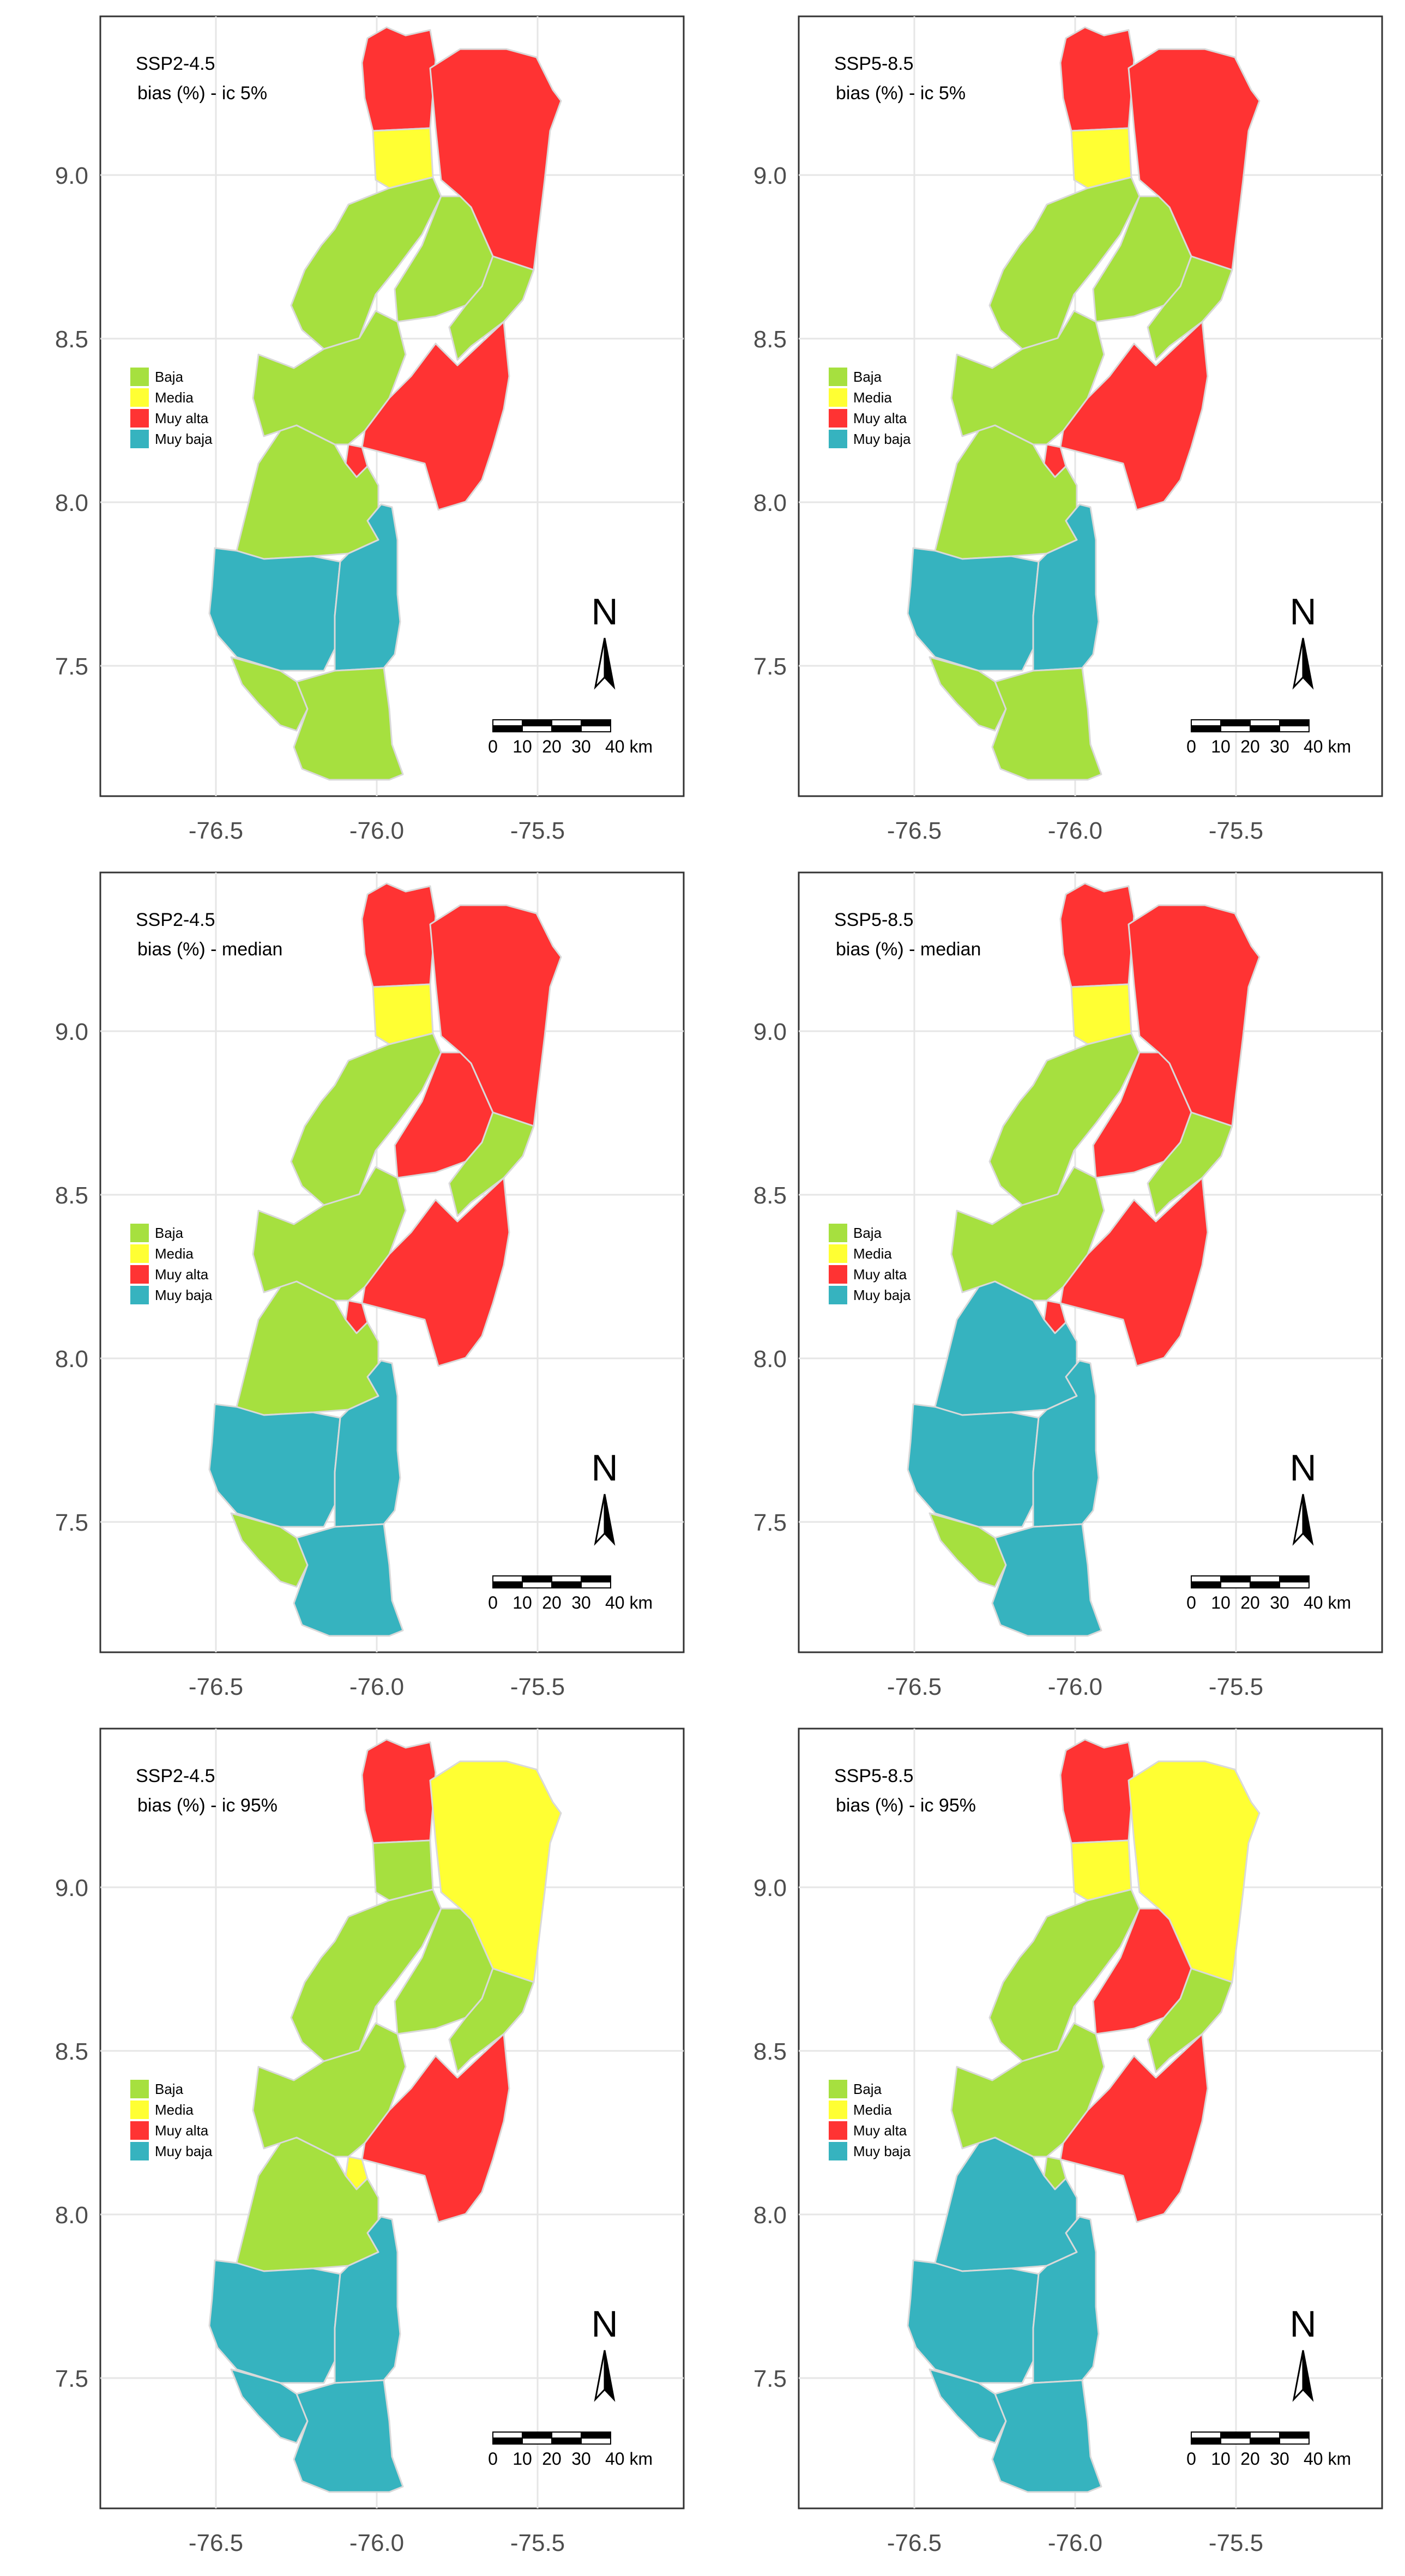  I want to click on legend-swatch-muy-alta, so click(139, 2130).